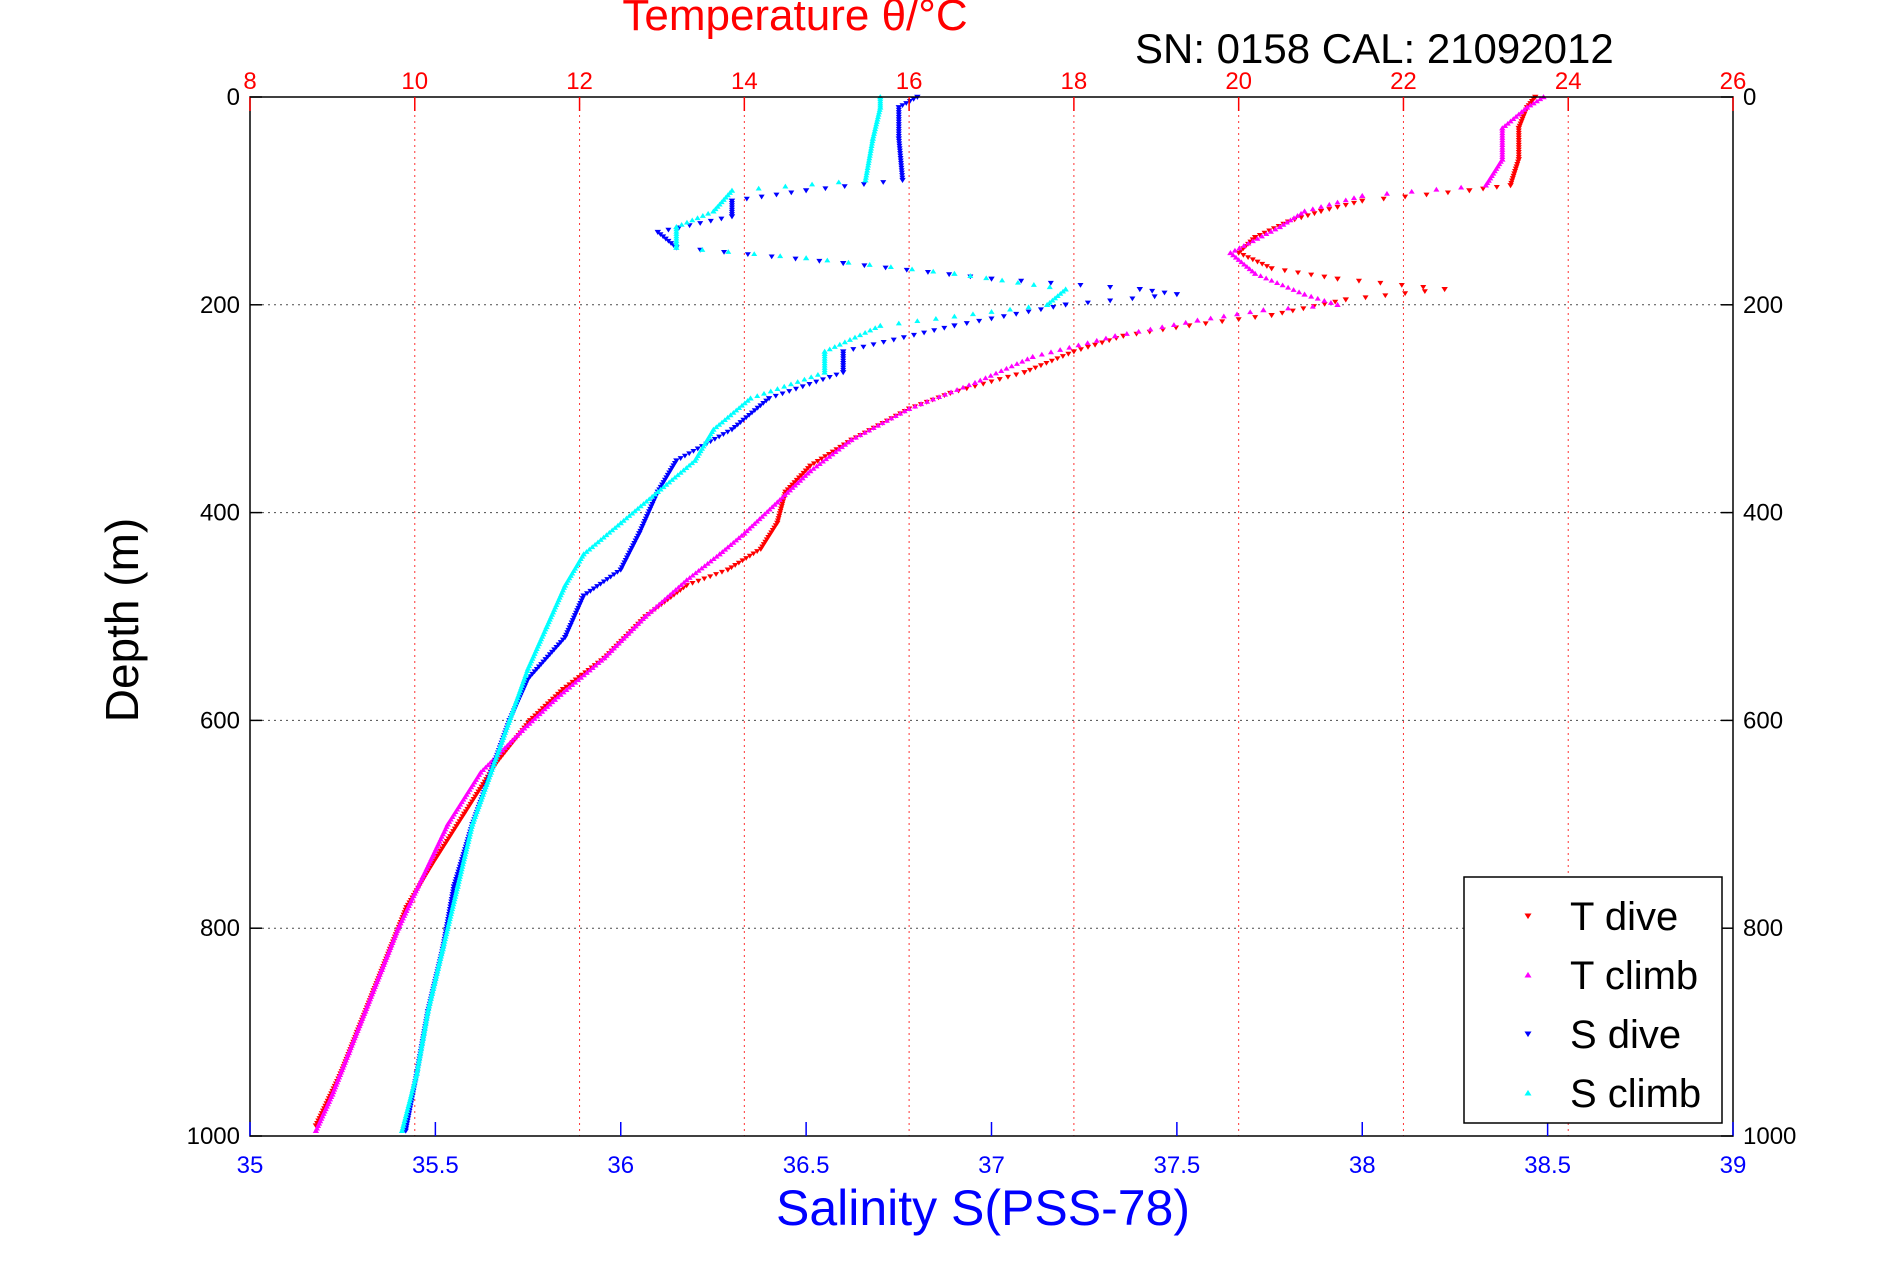  What do you see at coordinates (1374, 48) in the screenshot?
I see `instrument-subtitle: SN: 0158 CAL: 21092012` at bounding box center [1374, 48].